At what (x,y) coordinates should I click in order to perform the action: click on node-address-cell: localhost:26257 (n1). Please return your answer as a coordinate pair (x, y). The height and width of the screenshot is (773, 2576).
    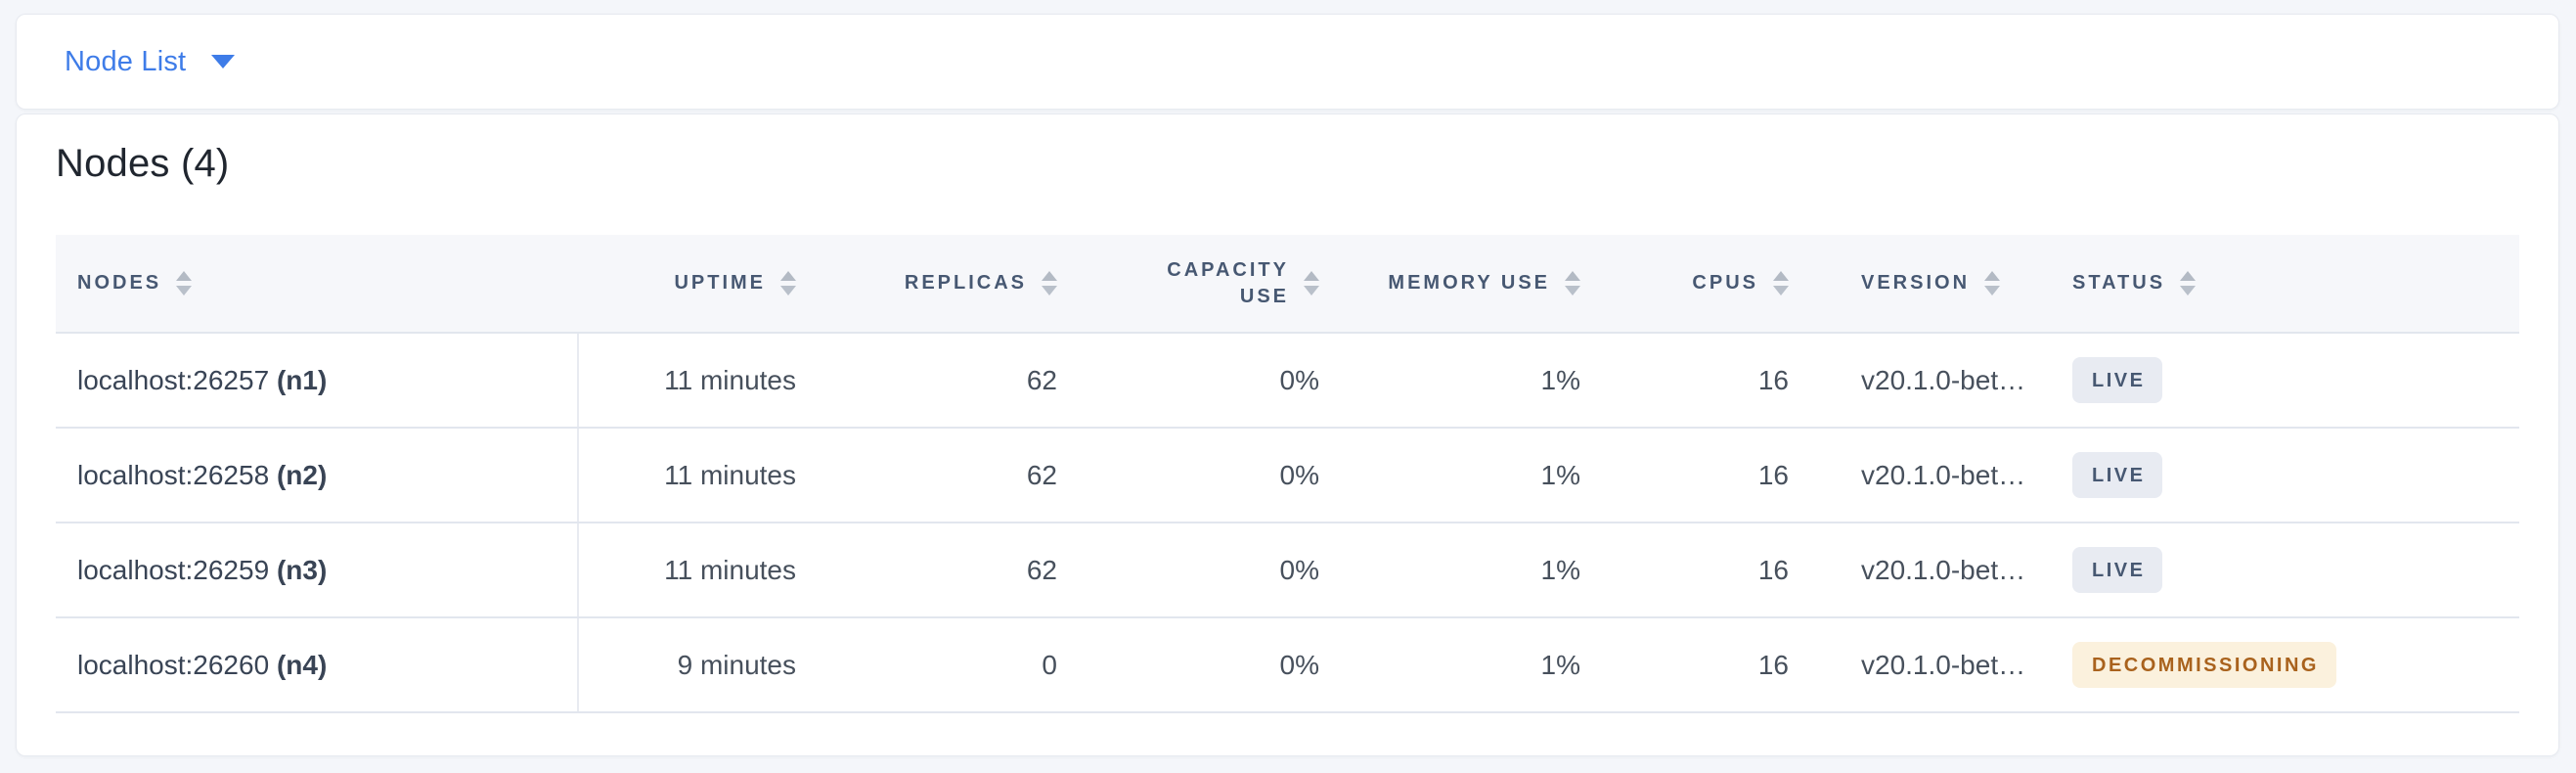
    Looking at the image, I should click on (317, 381).